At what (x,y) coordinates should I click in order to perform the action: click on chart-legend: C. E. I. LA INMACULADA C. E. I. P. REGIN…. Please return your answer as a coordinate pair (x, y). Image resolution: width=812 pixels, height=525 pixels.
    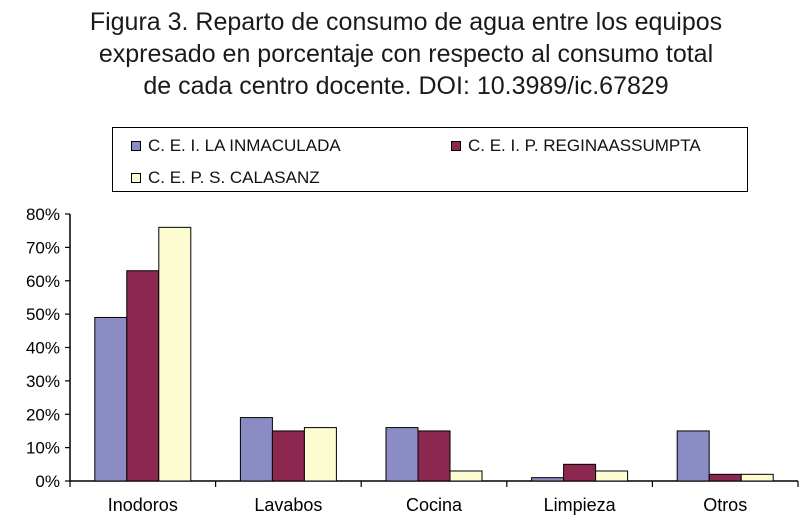
    Looking at the image, I should click on (430, 159).